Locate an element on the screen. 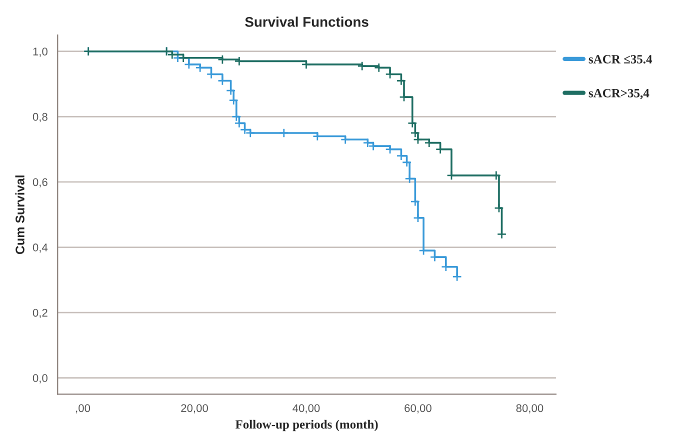  x-tick-label: 80,00 is located at coordinates (530, 409).